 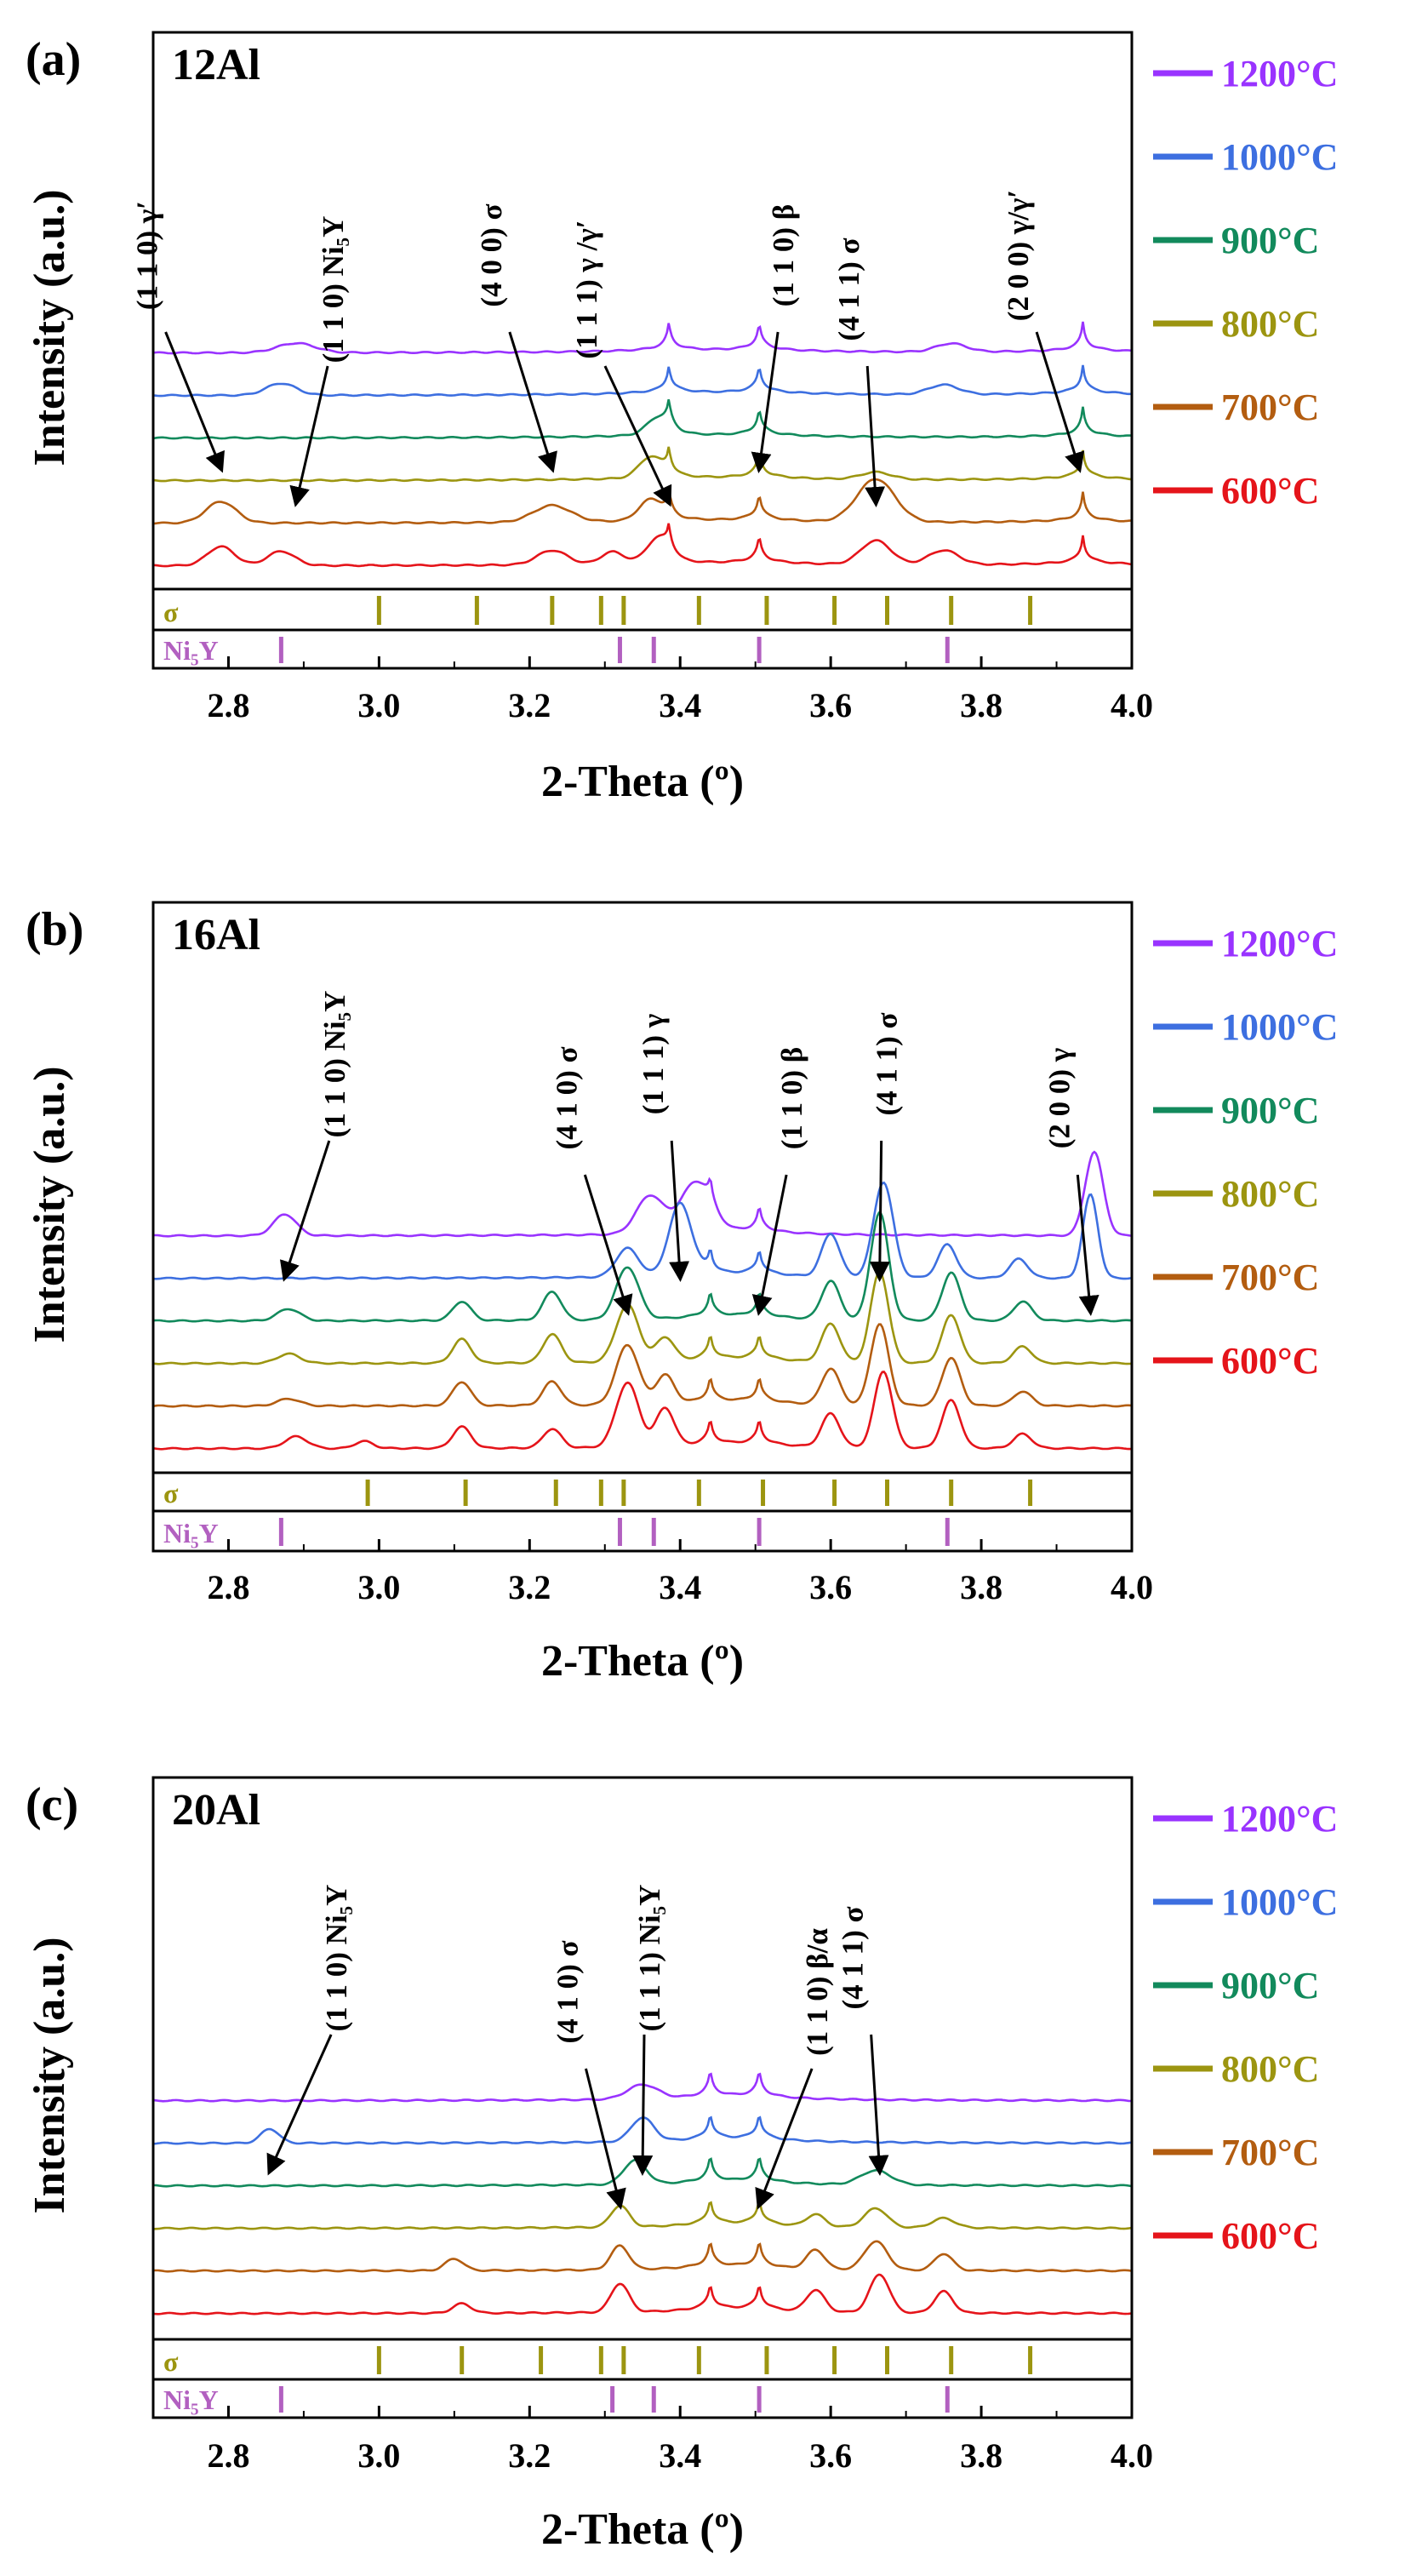 I want to click on sample-label: 20Al, so click(x=216, y=1811).